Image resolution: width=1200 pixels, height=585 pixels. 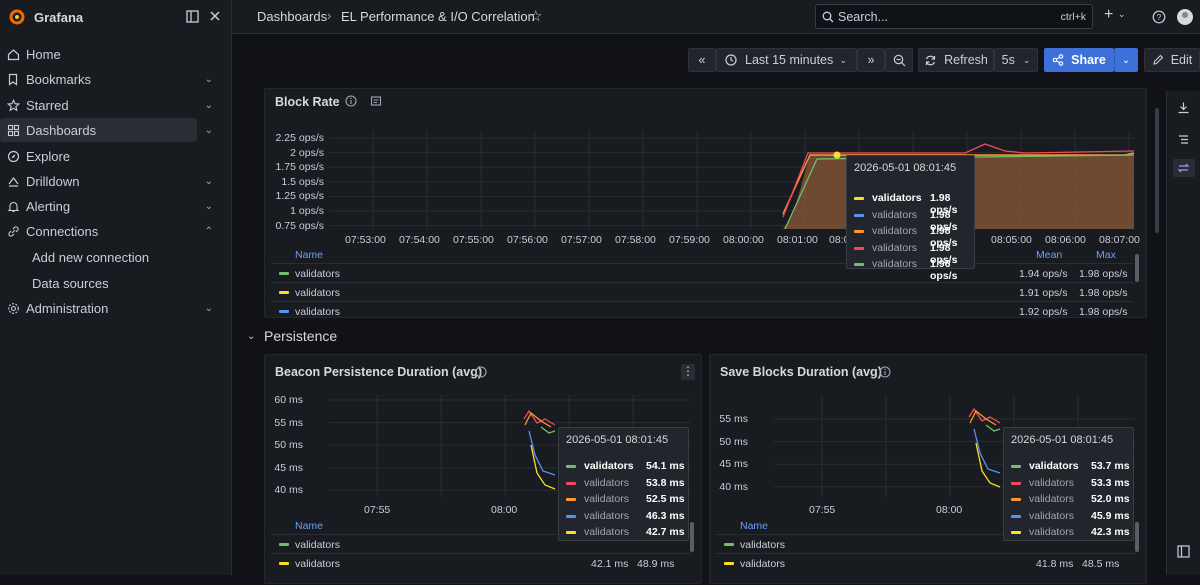 I want to click on dock-panel-icon, so click(x=1183, y=551).